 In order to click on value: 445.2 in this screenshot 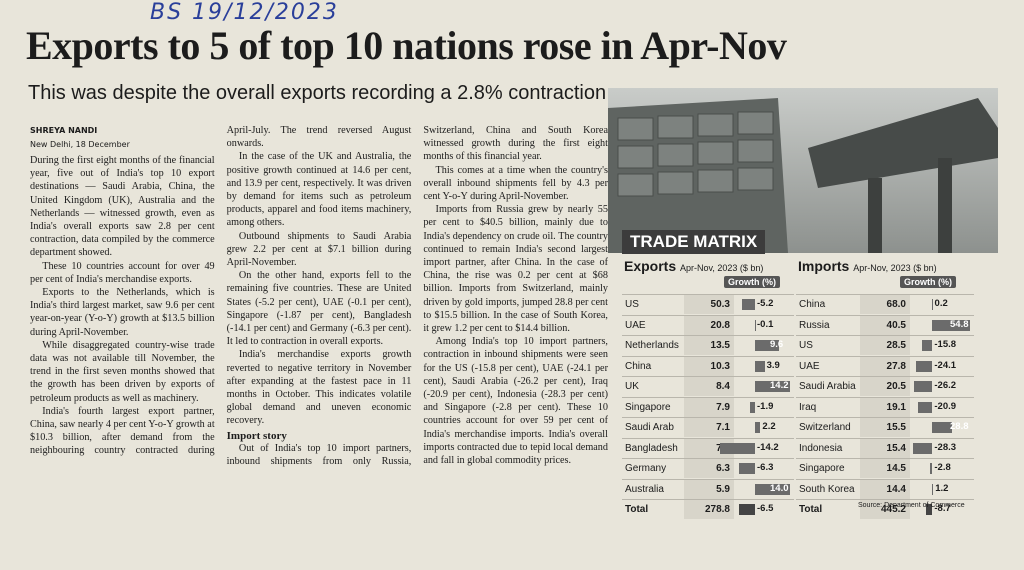, I will do `click(885, 509)`.